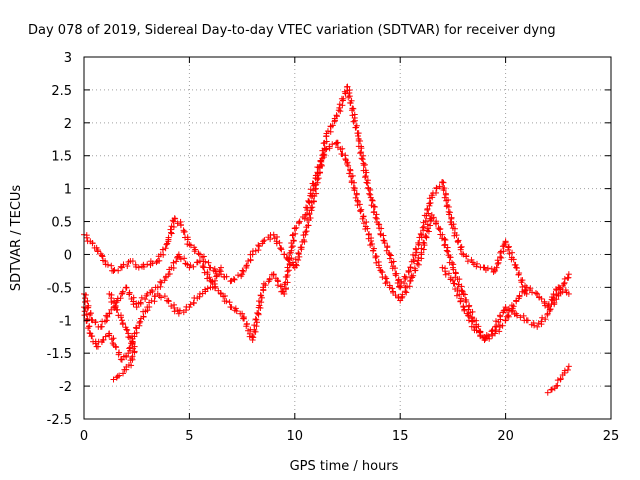 The width and height of the screenshot is (640, 480). I want to click on y-tick-label: 3, so click(68, 58).